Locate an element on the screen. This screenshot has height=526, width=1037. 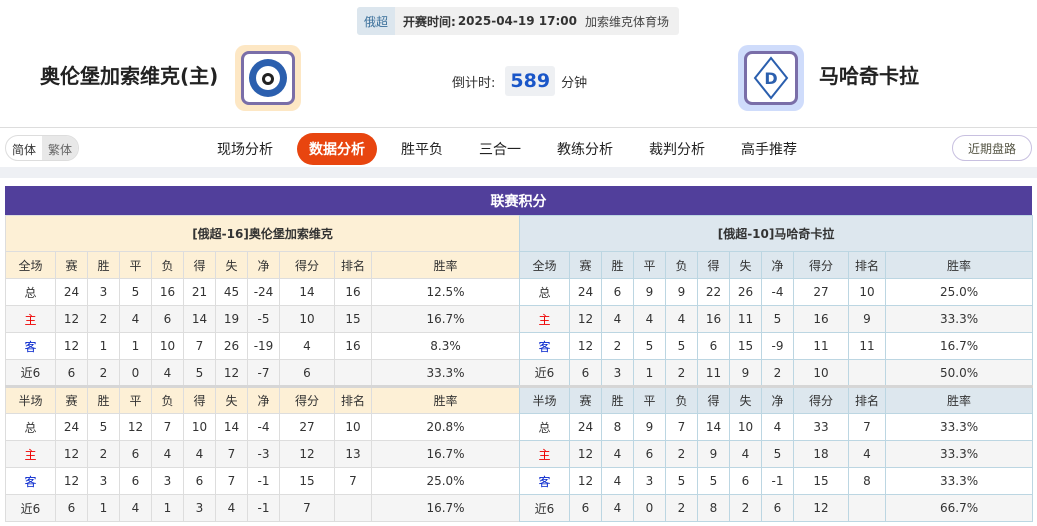
away-crest-icon: D is located at coordinates (771, 78).